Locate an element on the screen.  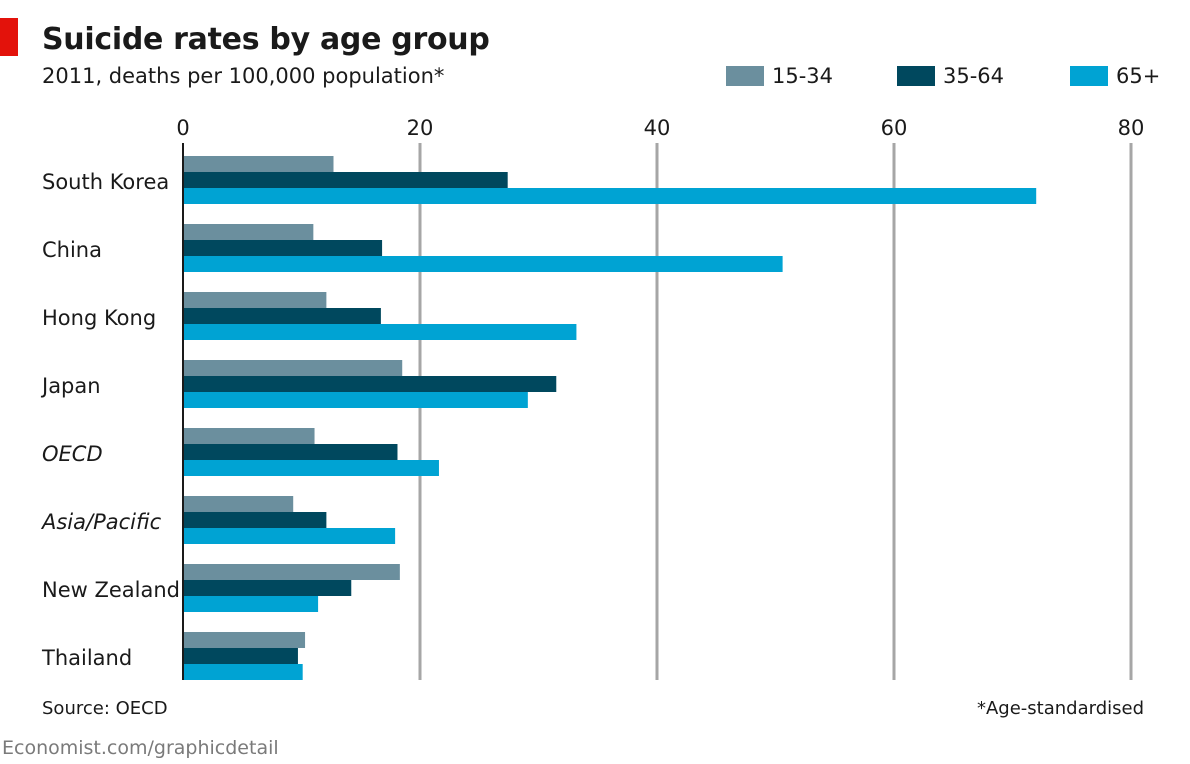
bar-japan-65-plus is located at coordinates (355, 400).